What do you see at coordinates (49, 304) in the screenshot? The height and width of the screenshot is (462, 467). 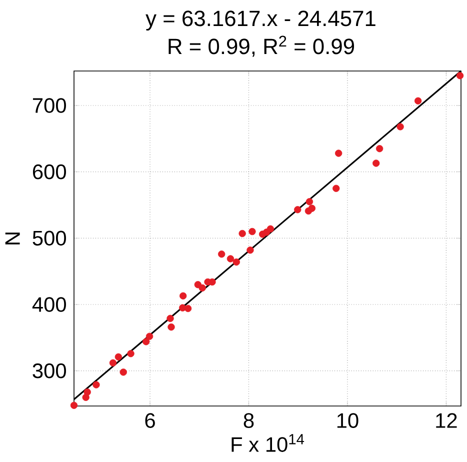 I see `y-tick-label: 400` at bounding box center [49, 304].